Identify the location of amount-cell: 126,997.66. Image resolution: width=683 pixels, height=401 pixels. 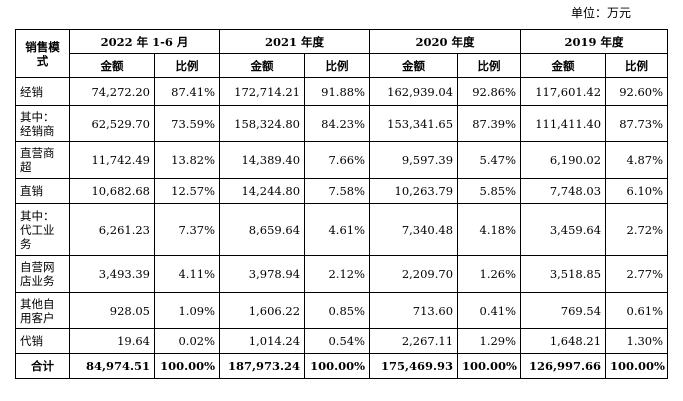
(563, 366).